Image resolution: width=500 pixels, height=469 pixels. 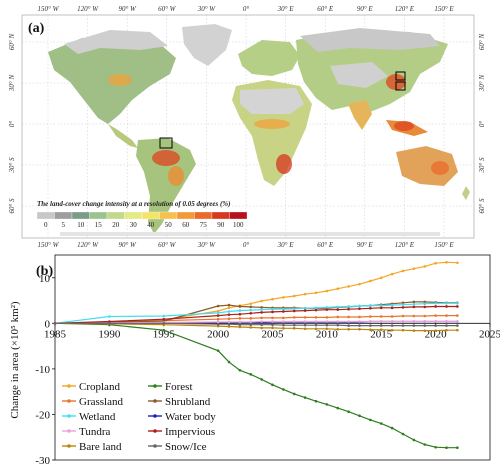 I want to click on study-area-box-south-america, so click(x=166, y=143).